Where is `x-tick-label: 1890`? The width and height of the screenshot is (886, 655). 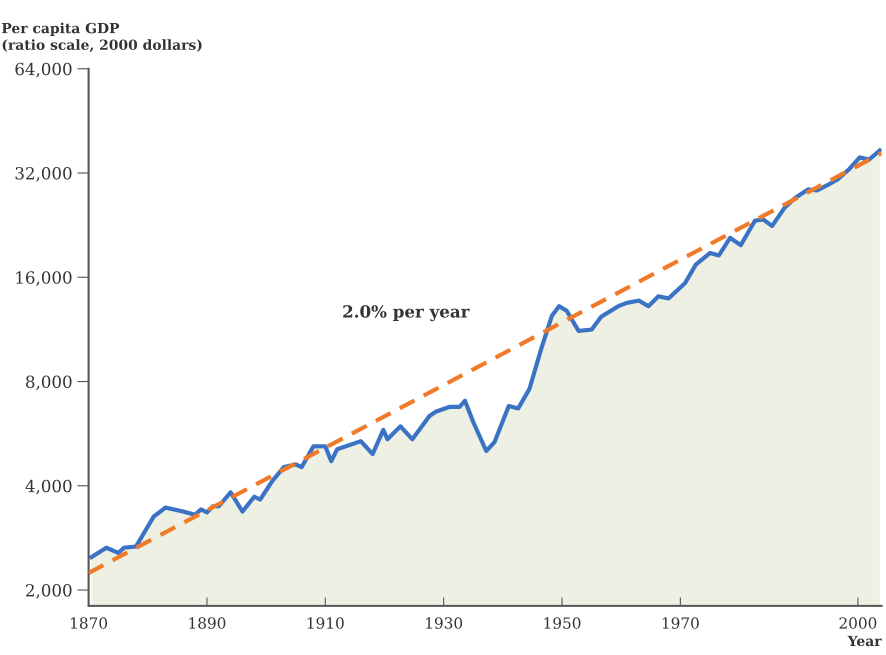 x-tick-label: 1890 is located at coordinates (207, 623).